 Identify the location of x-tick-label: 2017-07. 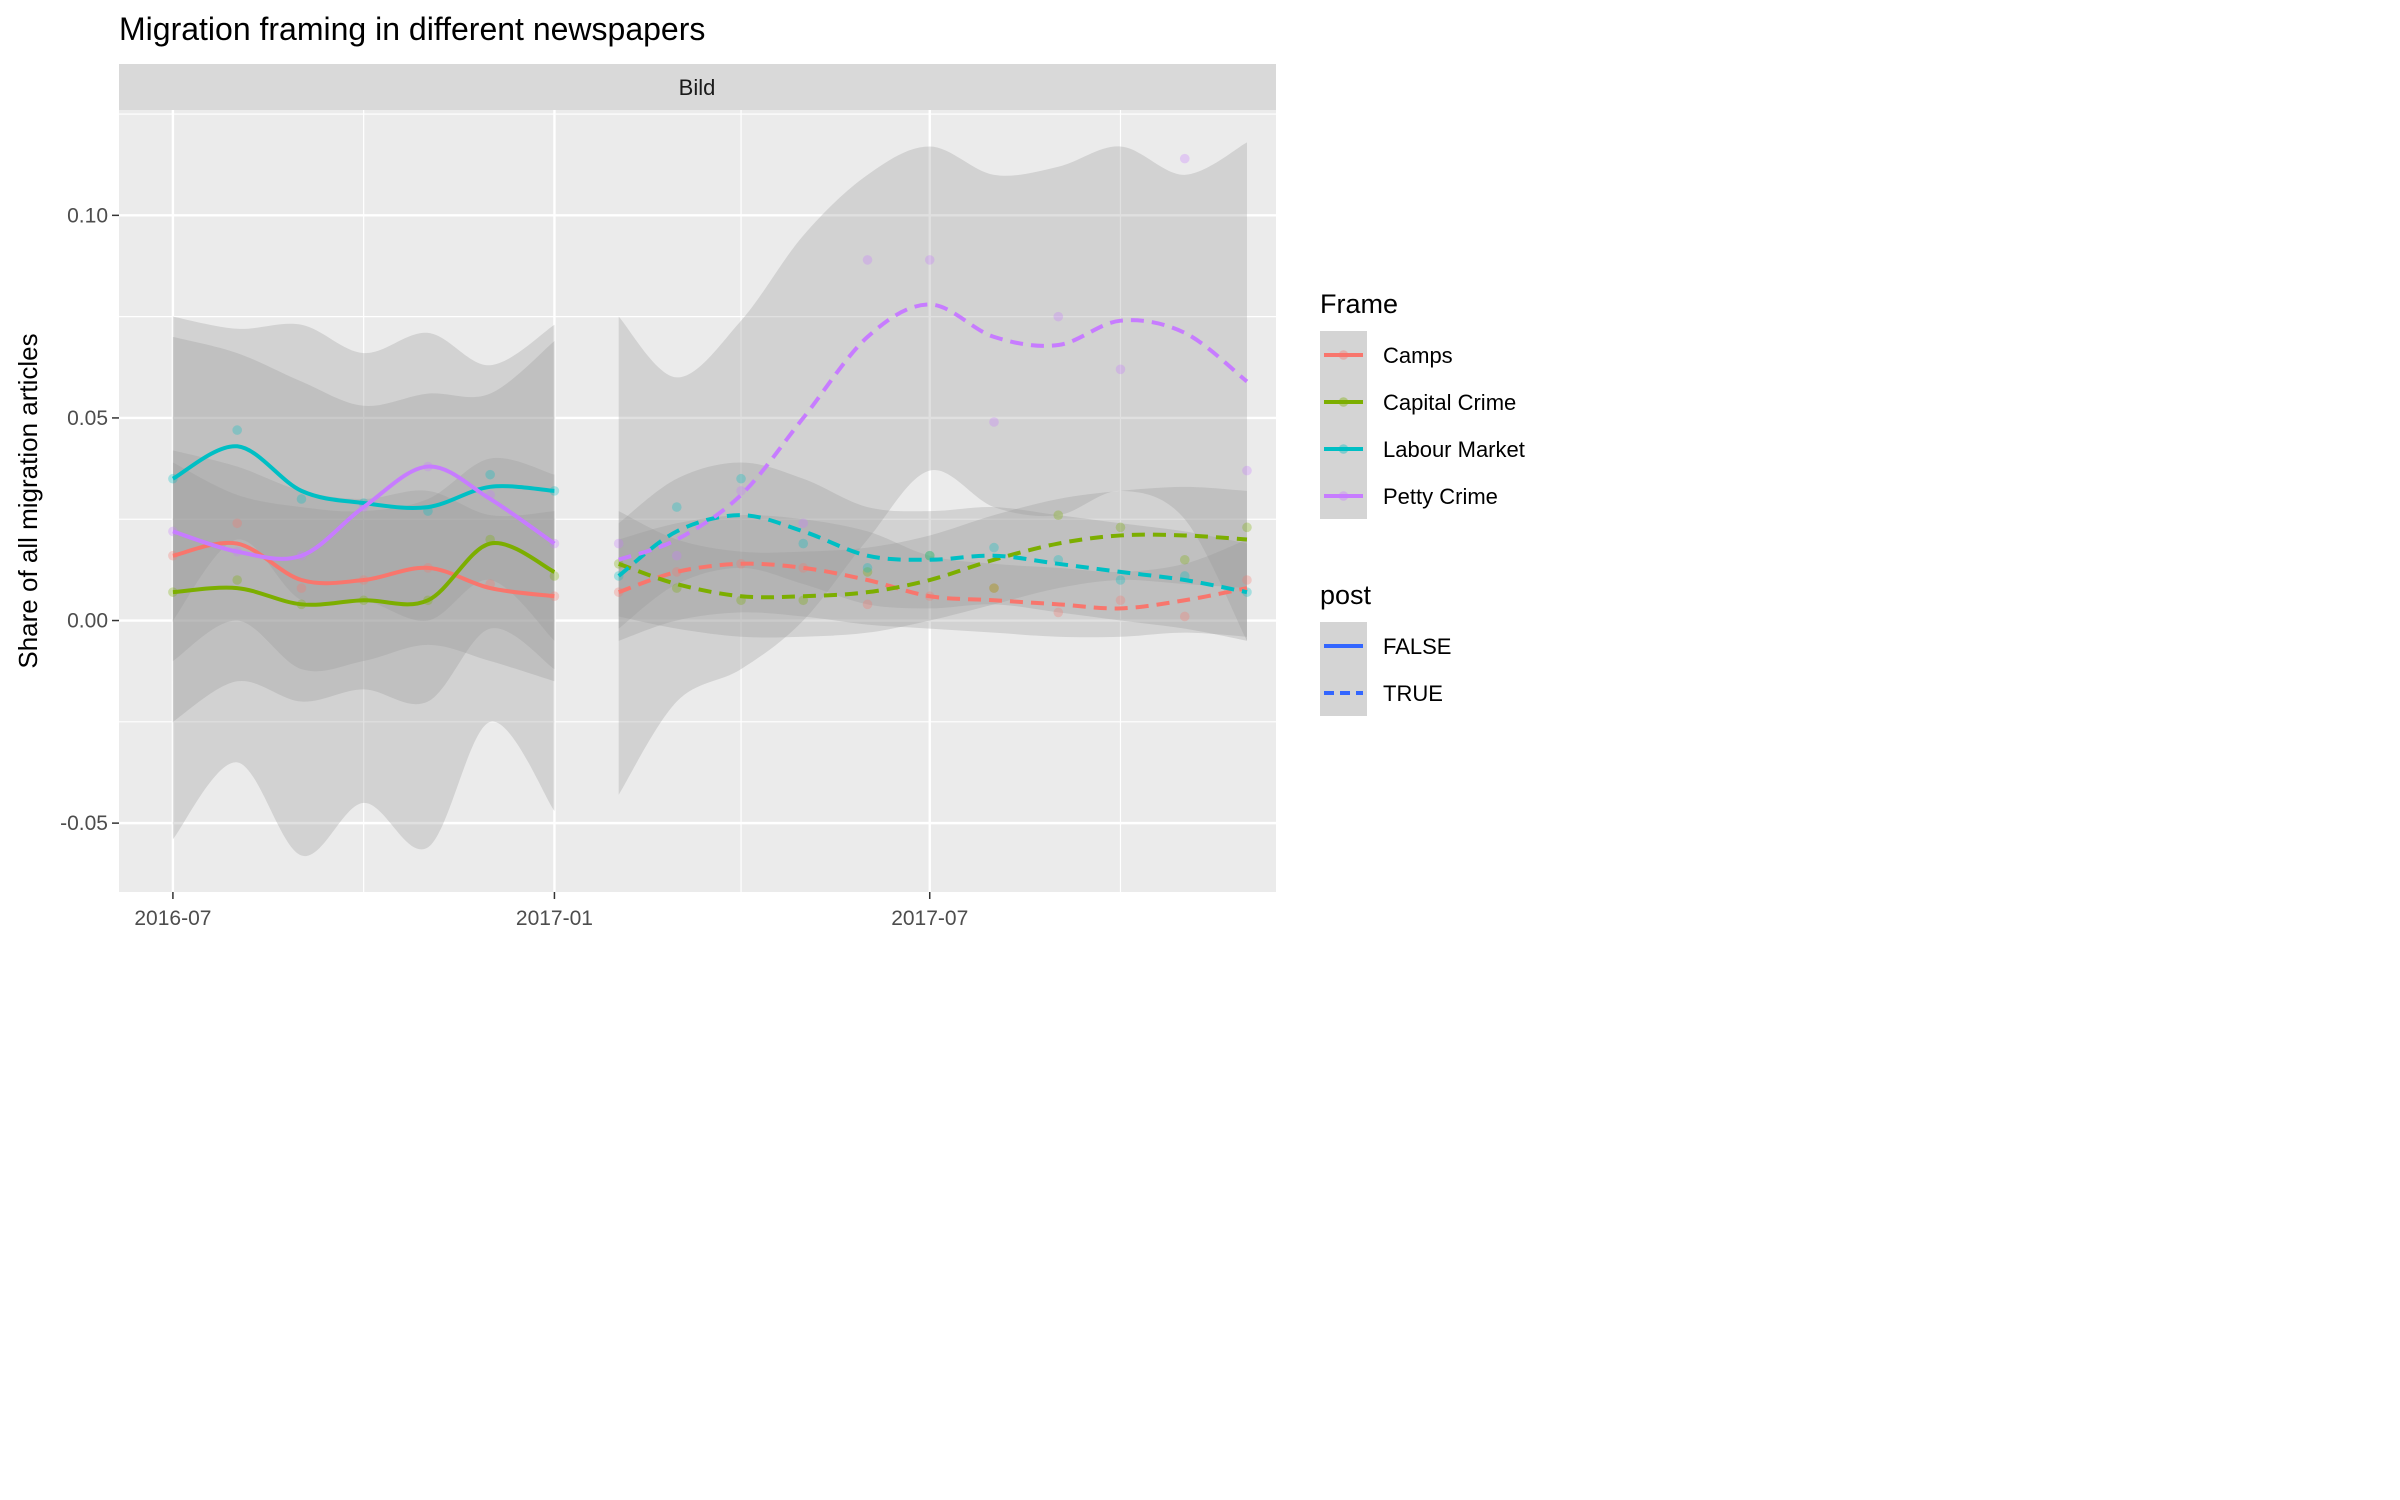
(929, 918).